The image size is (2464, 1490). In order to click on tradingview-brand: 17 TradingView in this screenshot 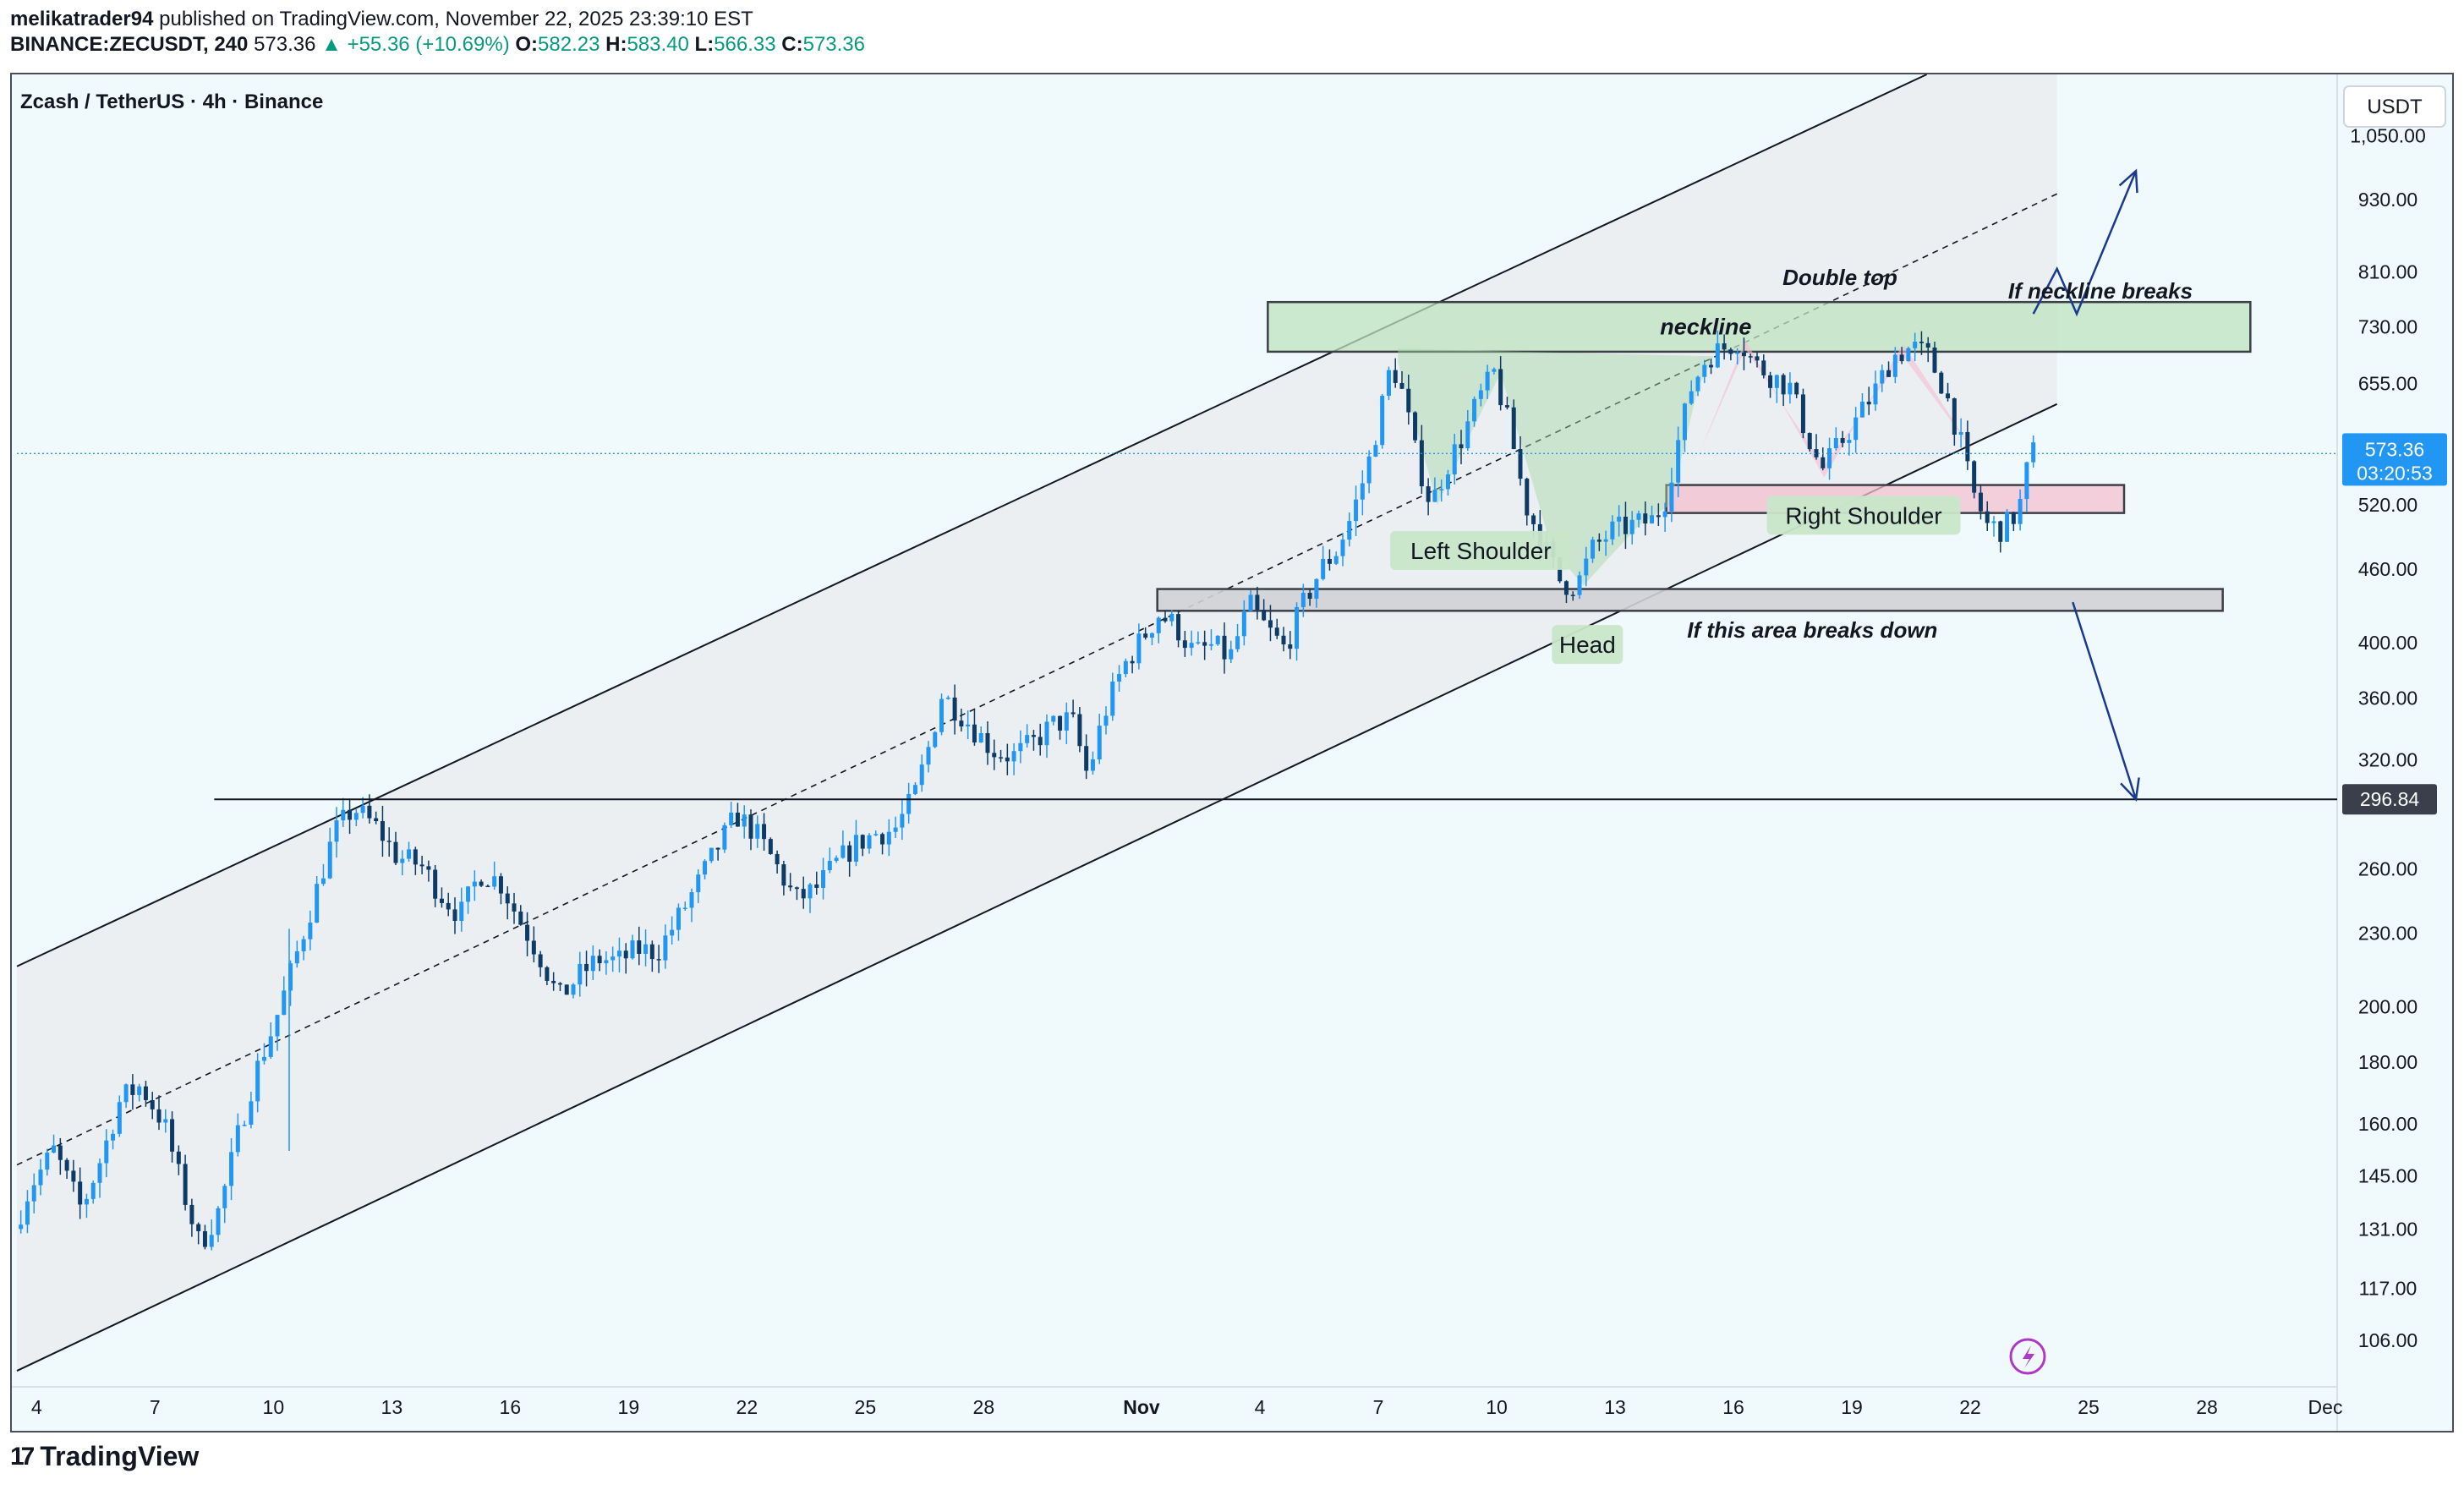, I will do `click(104, 1456)`.